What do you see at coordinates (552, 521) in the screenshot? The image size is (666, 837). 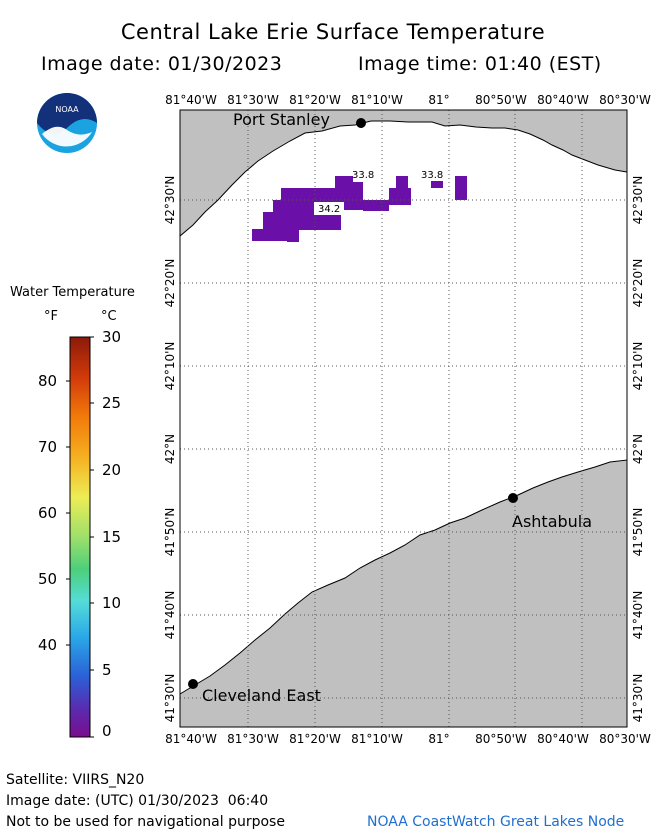 I see `city-label-ashtabula: Ashtabula` at bounding box center [552, 521].